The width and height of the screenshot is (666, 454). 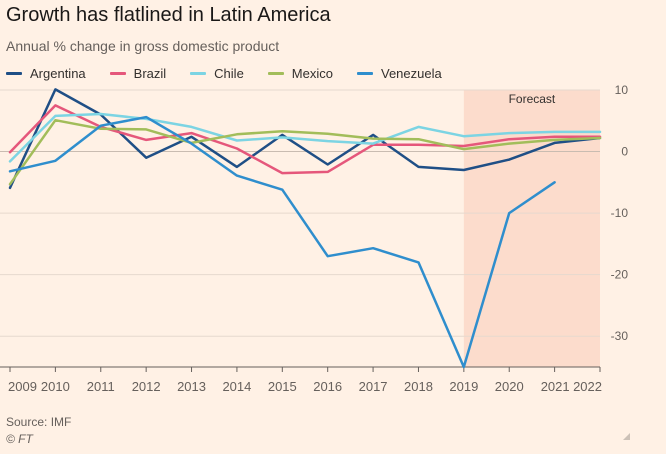 What do you see at coordinates (55, 386) in the screenshot?
I see `x-tick-label: 2010` at bounding box center [55, 386].